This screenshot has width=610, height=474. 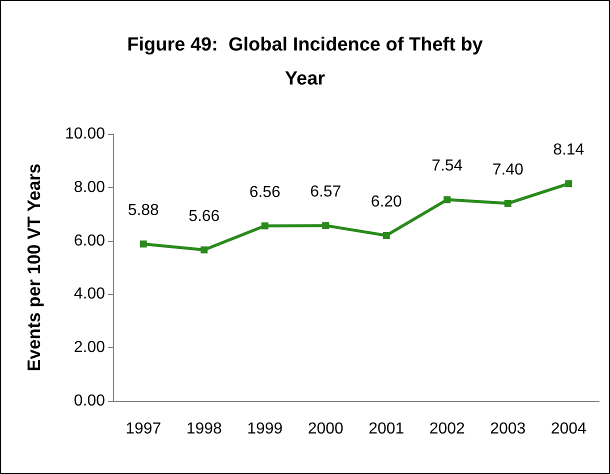 I want to click on data-label: 5.88, so click(x=144, y=211).